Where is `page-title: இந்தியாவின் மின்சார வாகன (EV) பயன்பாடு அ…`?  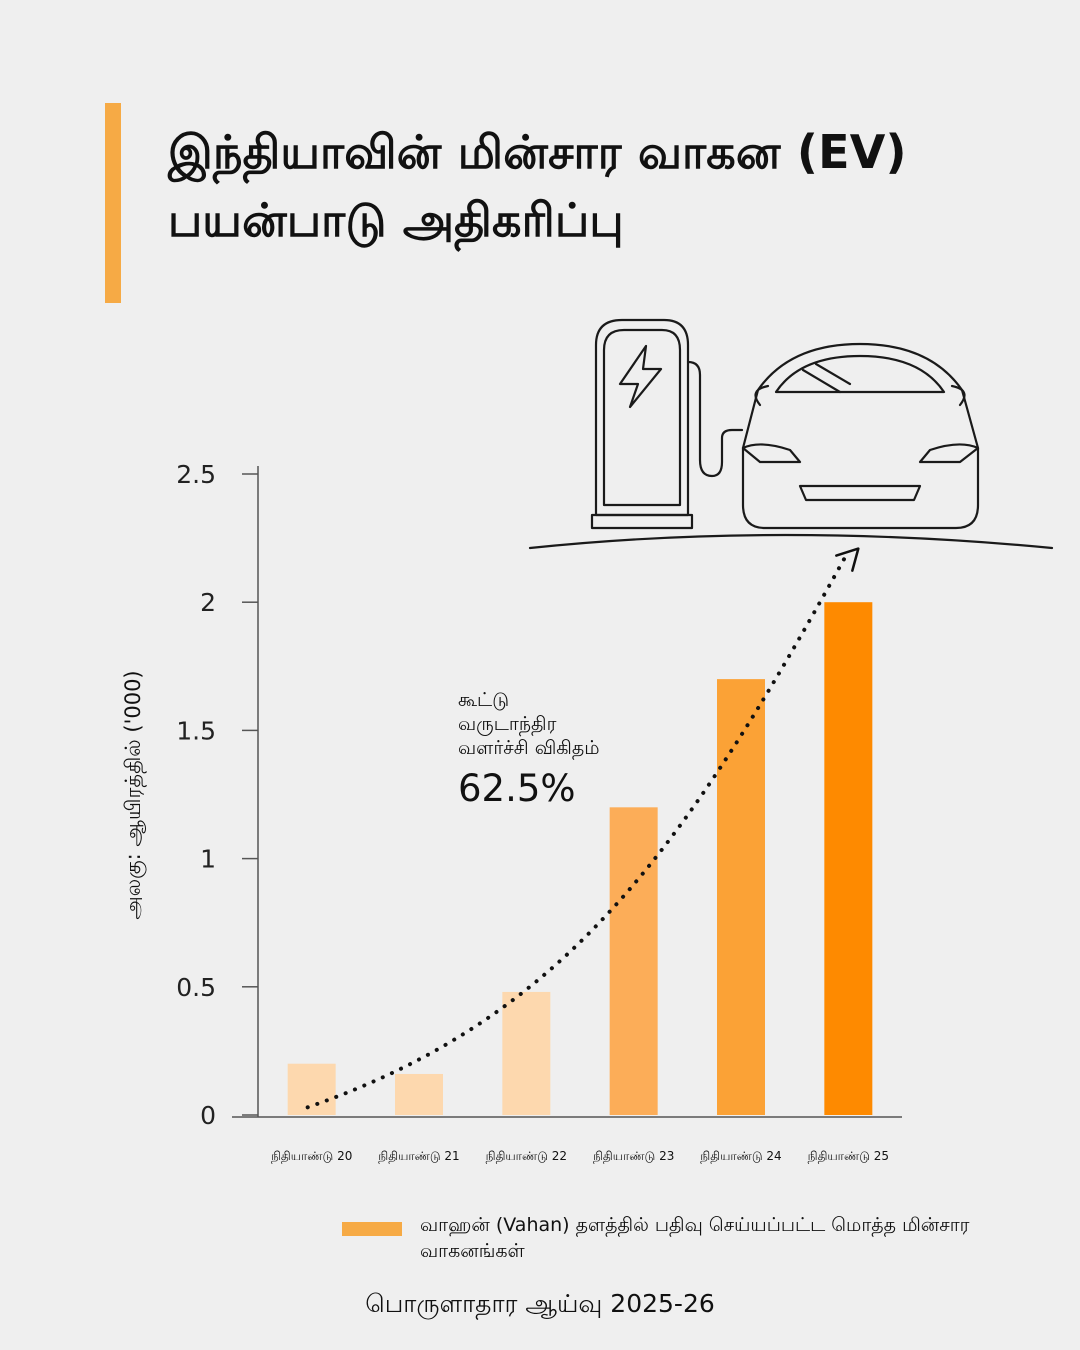
page-title: இந்தியாவின் மின்சார வாகன (EV) பயன்பாடு அ… is located at coordinates (537, 186).